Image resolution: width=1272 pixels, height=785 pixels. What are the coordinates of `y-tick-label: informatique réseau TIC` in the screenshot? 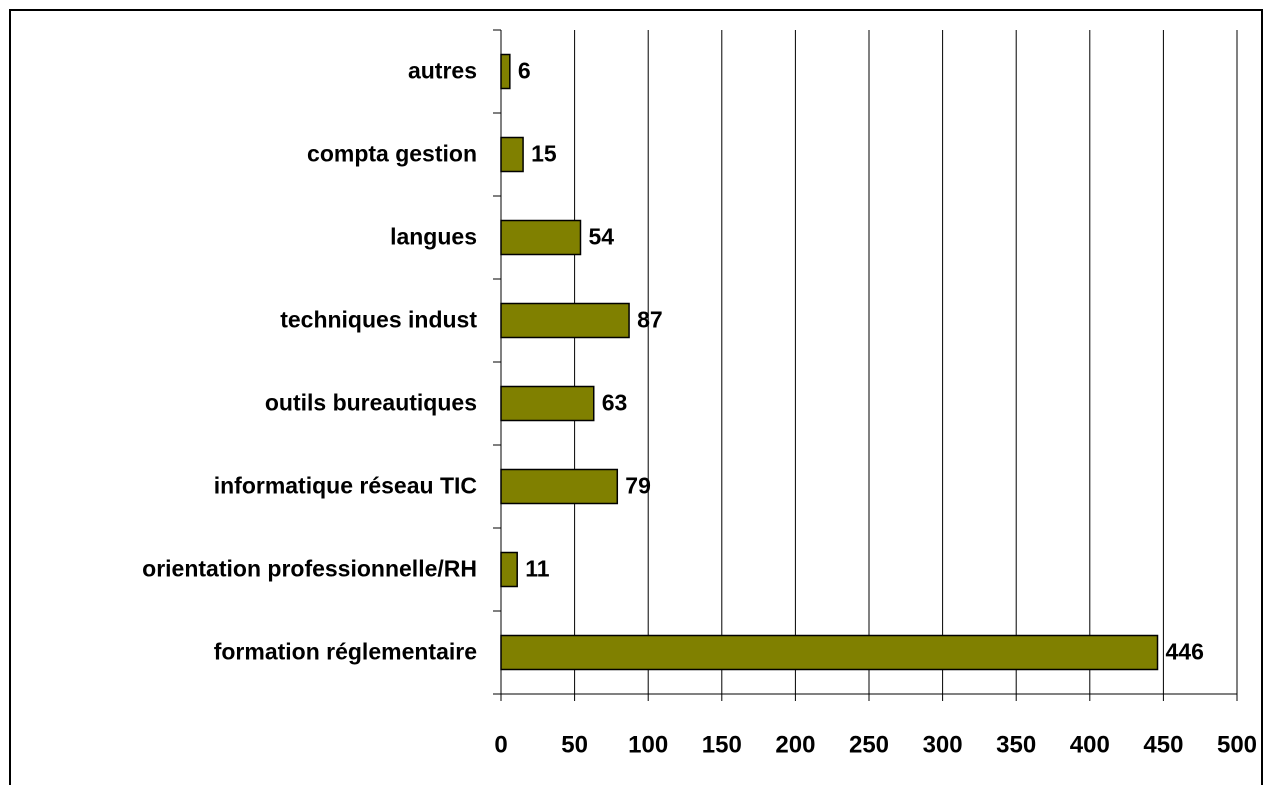 It's located at (345, 486).